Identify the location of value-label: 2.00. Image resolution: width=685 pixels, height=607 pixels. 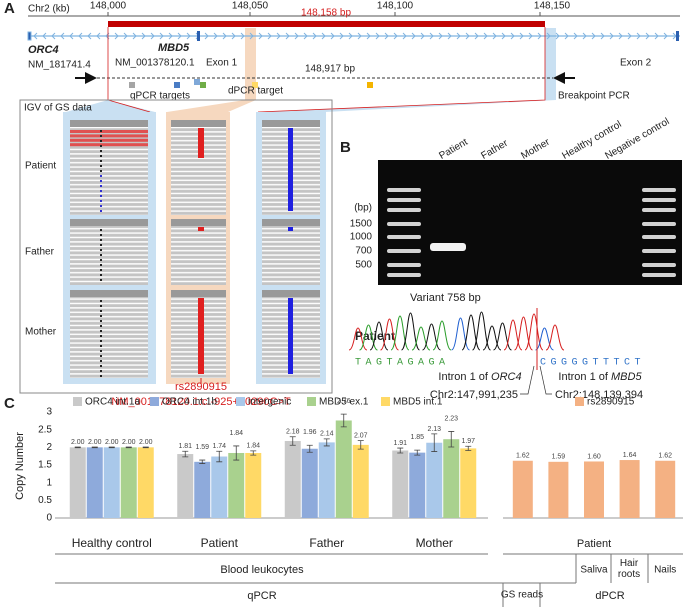
(112, 442).